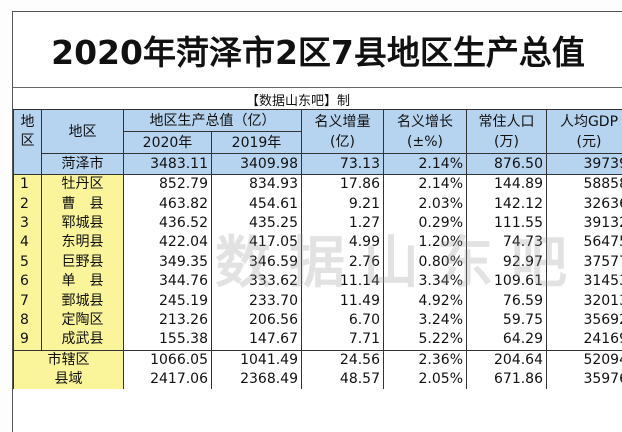 The width and height of the screenshot is (622, 432). I want to click on row-growth: 4.92%, so click(425, 300).